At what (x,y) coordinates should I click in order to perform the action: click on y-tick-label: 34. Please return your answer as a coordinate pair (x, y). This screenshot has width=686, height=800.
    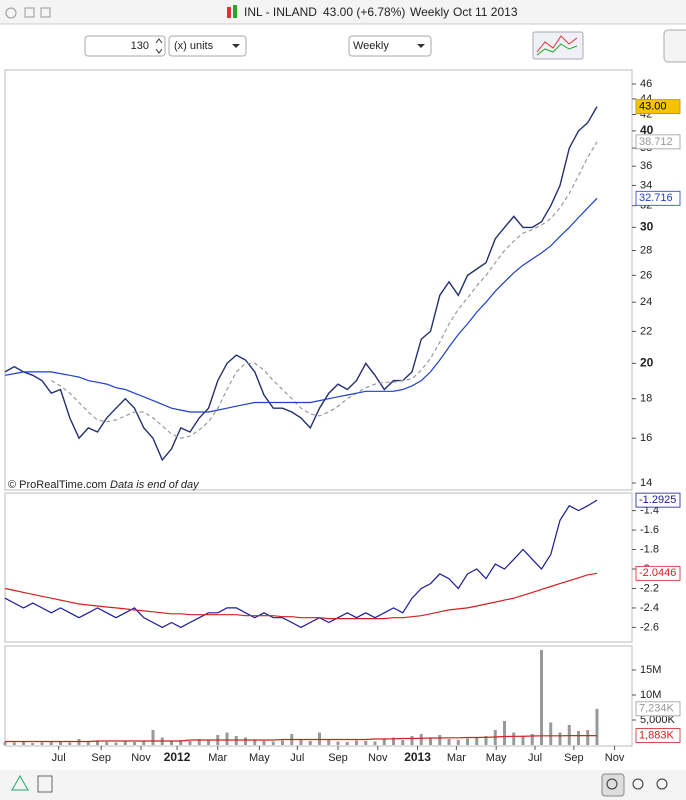
    Looking at the image, I should click on (646, 185).